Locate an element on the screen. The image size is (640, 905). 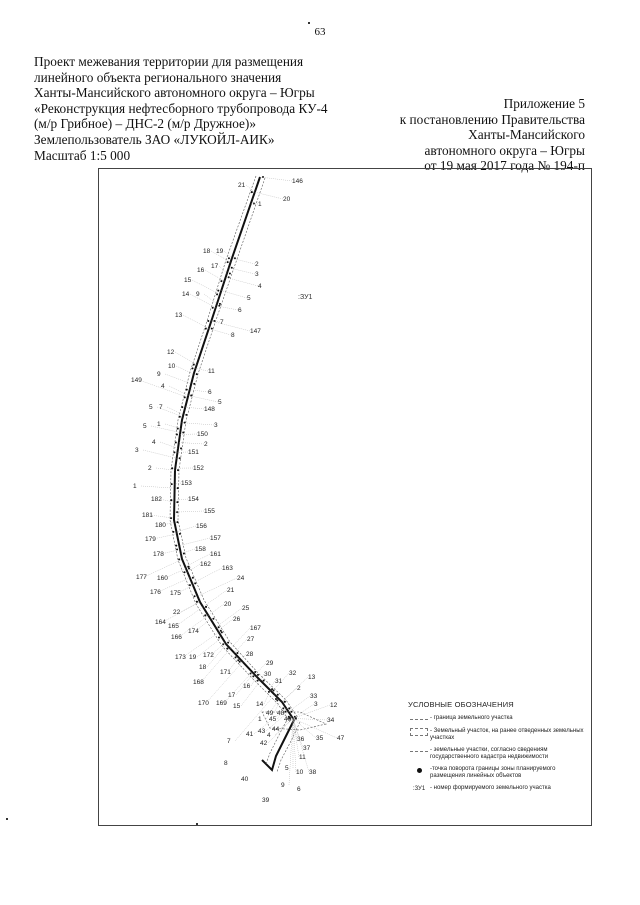
point-label: 20 is located at coordinates (287, 199).